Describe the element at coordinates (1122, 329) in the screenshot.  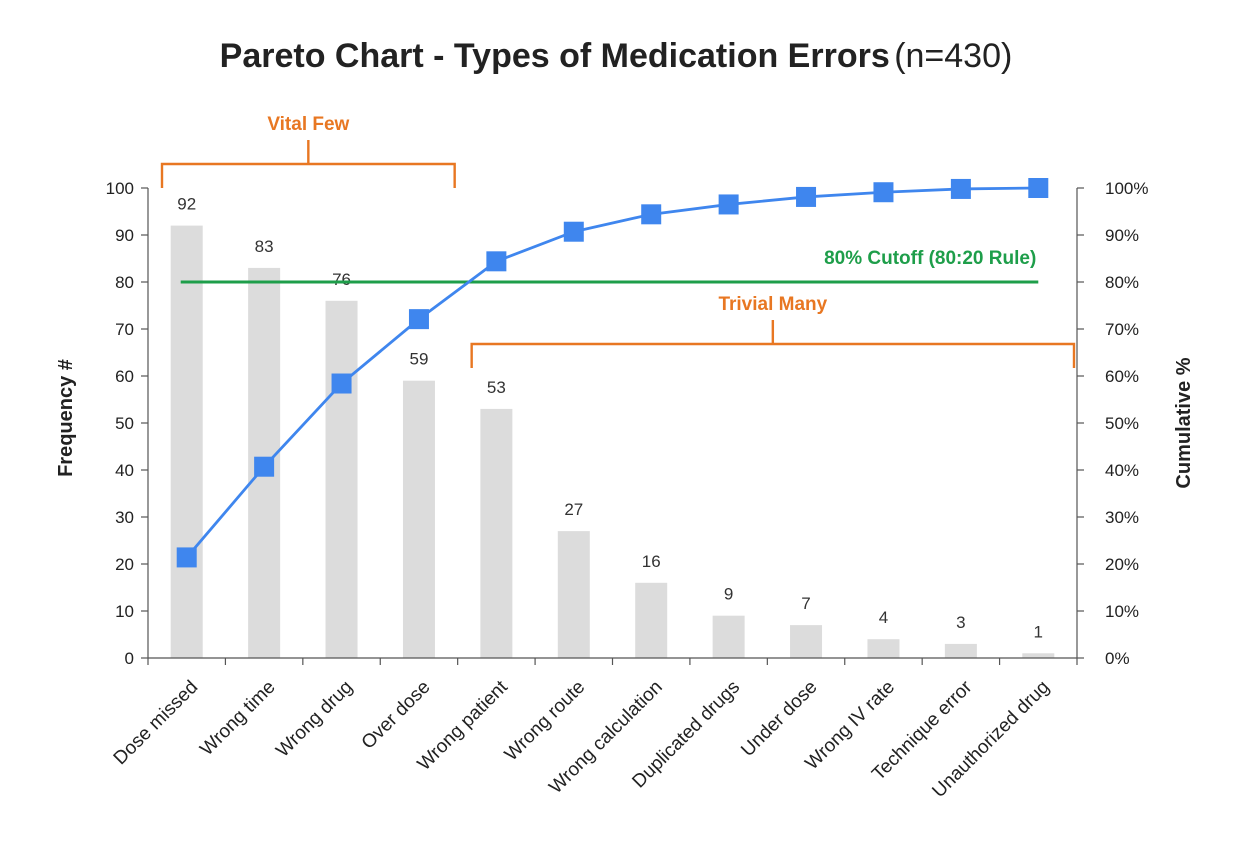
I see `y2-tick-label: 70%` at that location.